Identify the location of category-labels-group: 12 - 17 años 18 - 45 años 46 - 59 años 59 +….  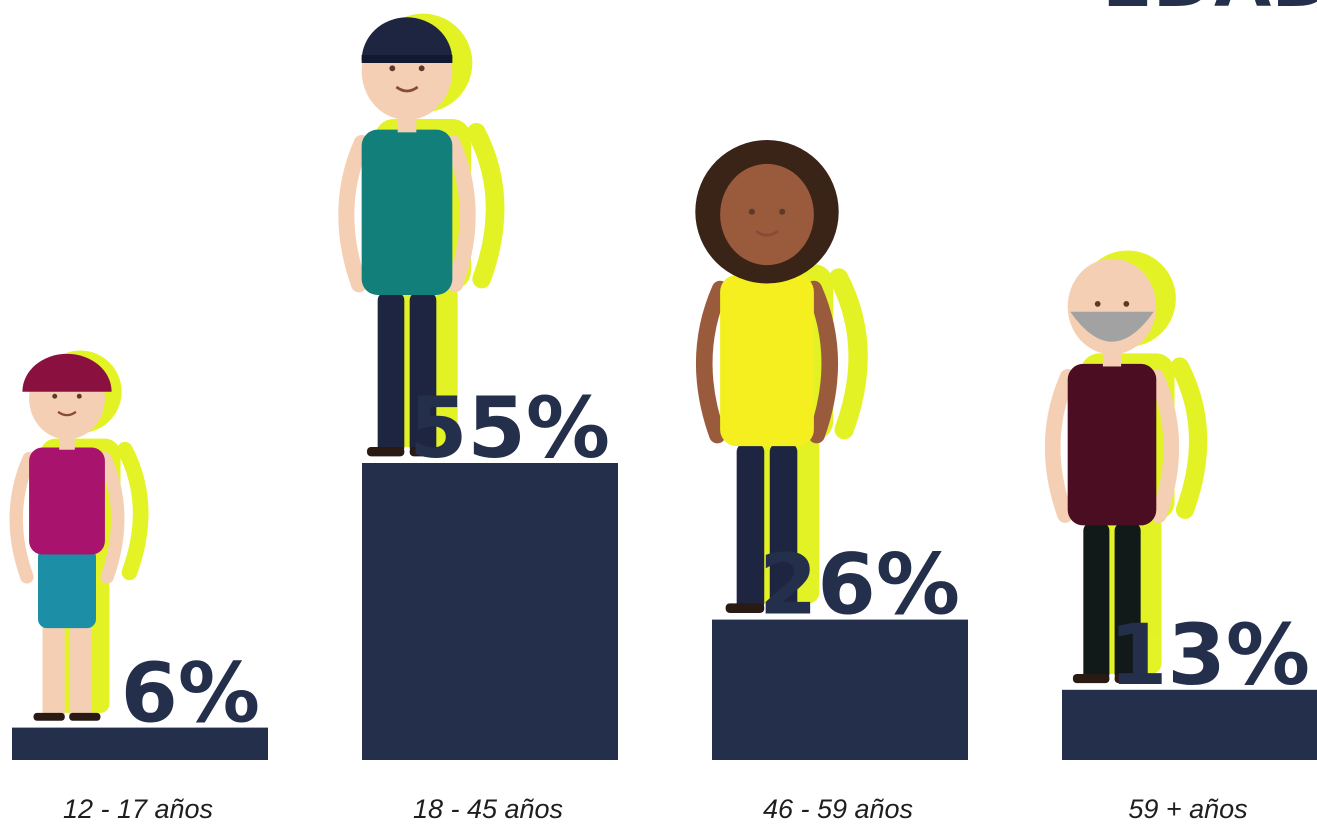
(655, 809).